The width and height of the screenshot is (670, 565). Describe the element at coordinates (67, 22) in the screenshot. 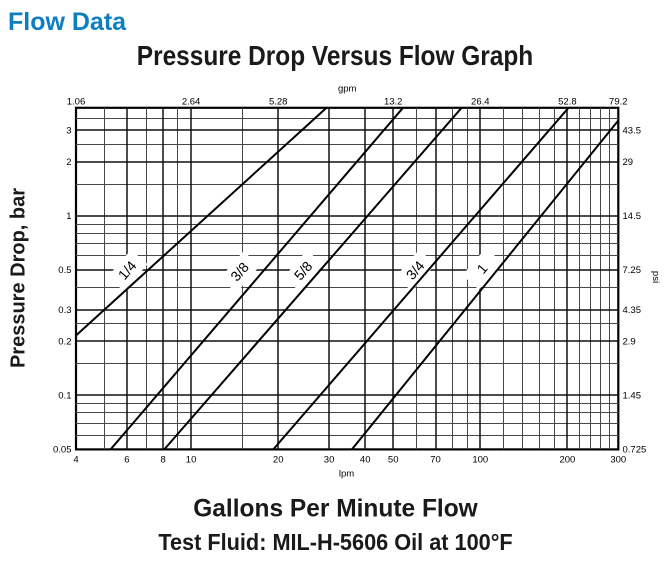

I see `svg-text: Flow Data` at that location.